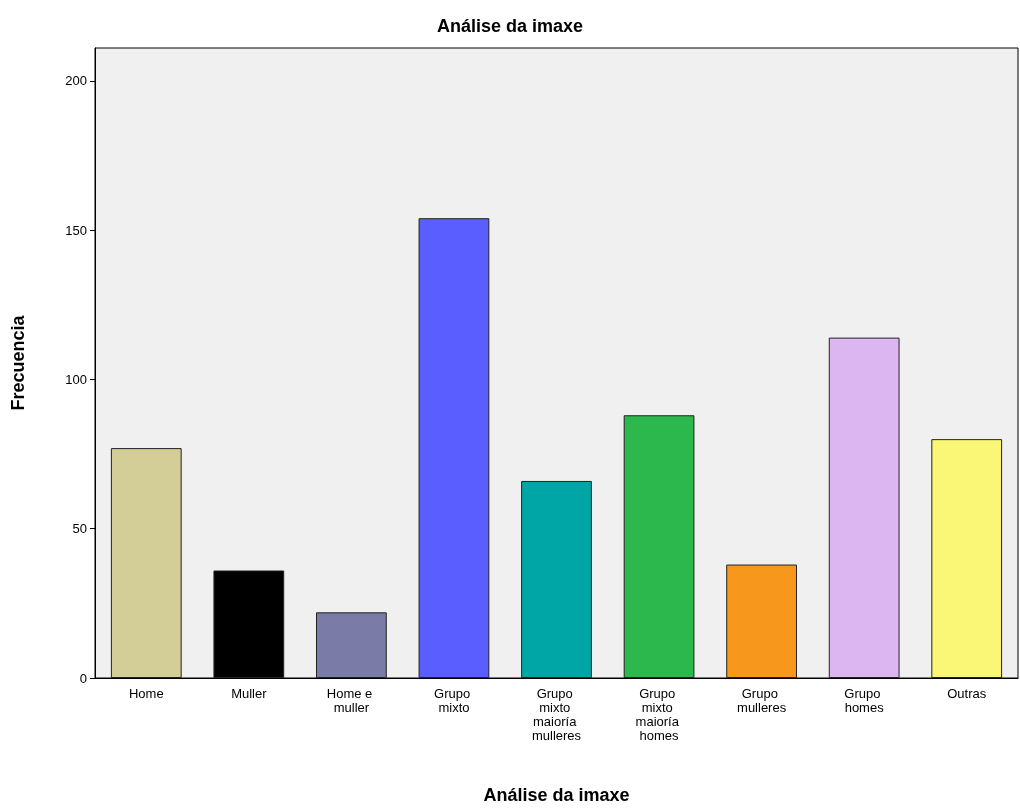  Describe the element at coordinates (83, 678) in the screenshot. I see `y-tick-label: 0` at that location.